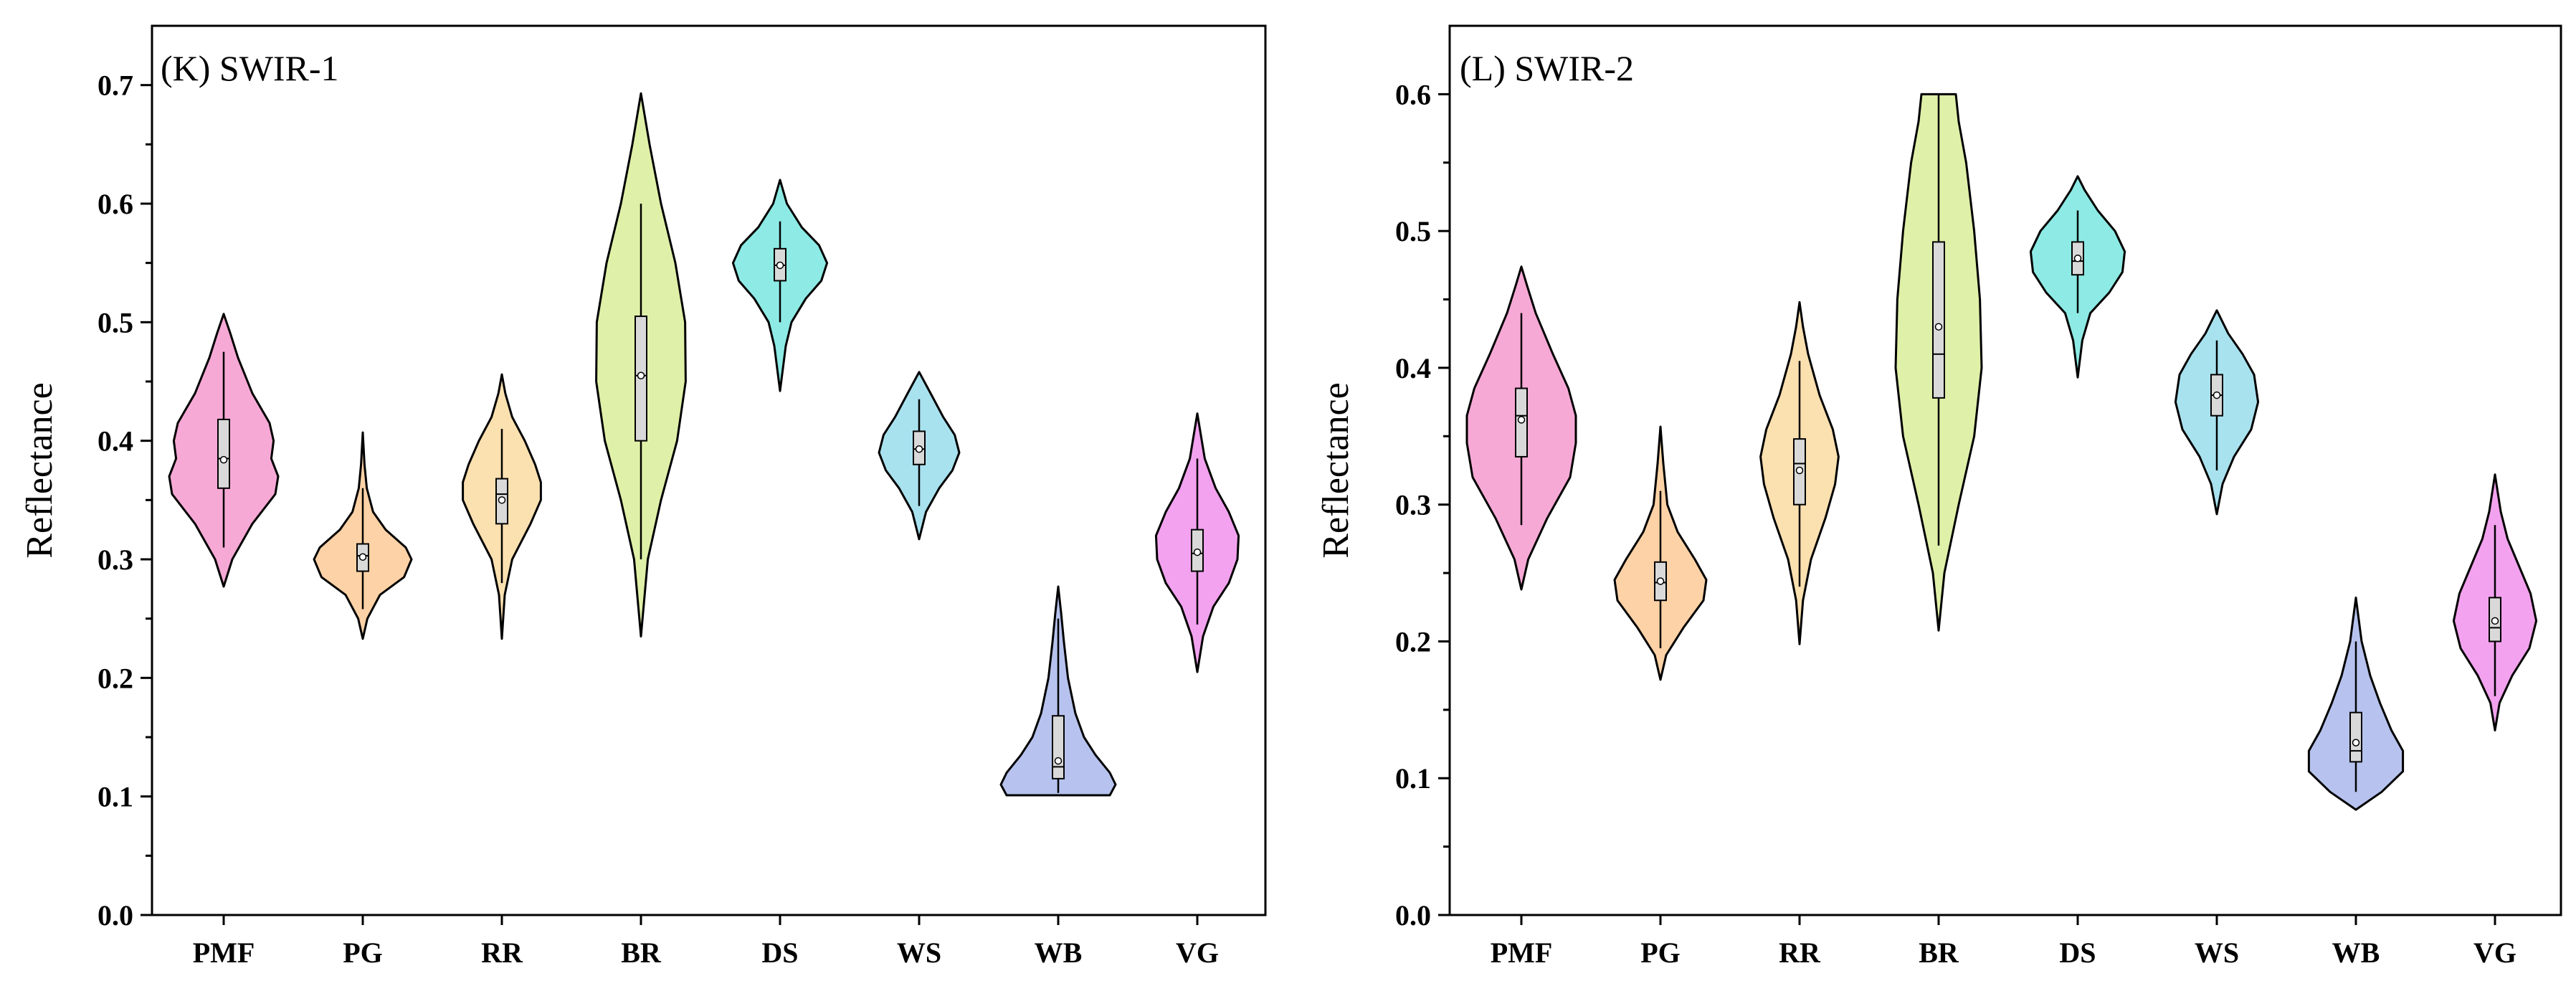 The height and width of the screenshot is (986, 2576). Describe the element at coordinates (1547, 68) in the screenshot. I see `panel-title-swir2: (L) SWIR-2` at that location.